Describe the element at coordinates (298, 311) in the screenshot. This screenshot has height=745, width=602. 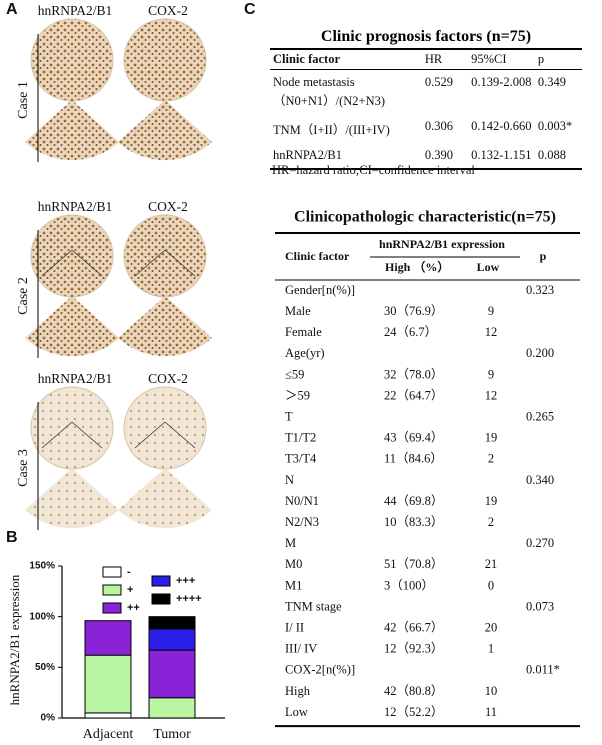
I see `table-cell: Male` at that location.